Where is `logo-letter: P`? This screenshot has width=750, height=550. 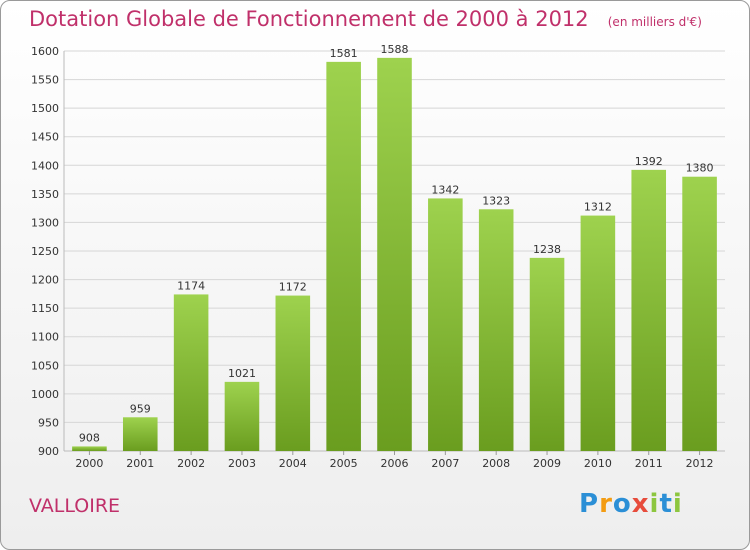 logo-letter: P is located at coordinates (589, 504).